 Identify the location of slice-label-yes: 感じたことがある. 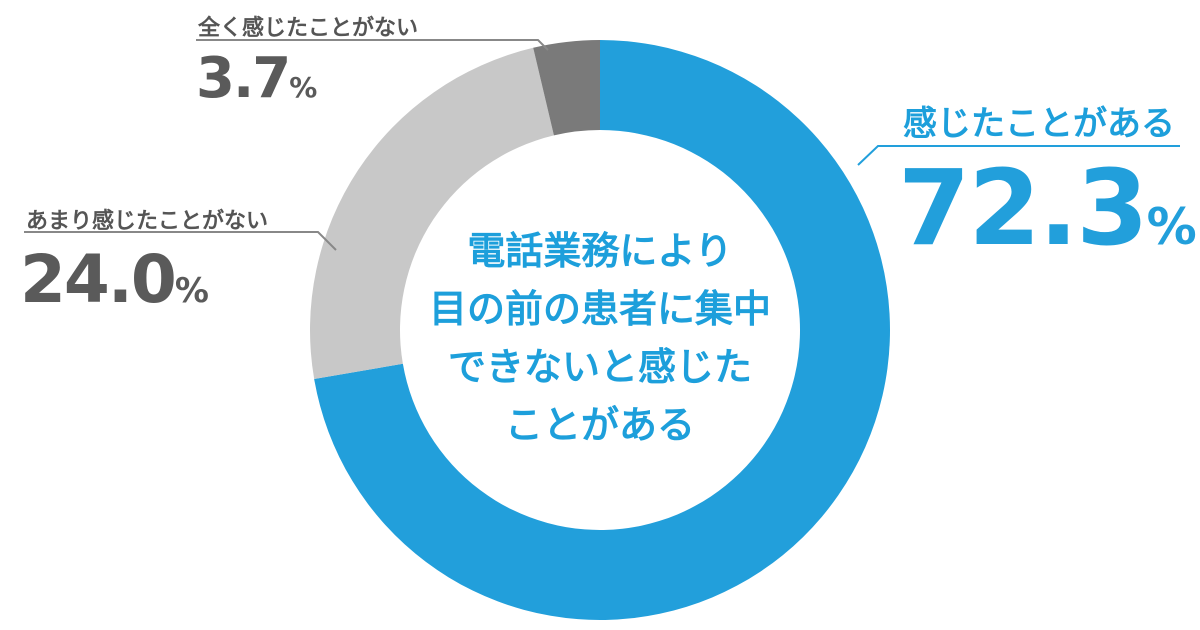
(1039, 124).